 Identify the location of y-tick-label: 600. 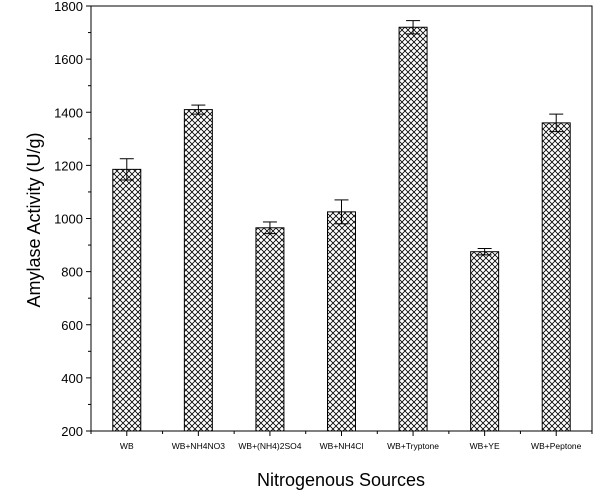
(72, 325).